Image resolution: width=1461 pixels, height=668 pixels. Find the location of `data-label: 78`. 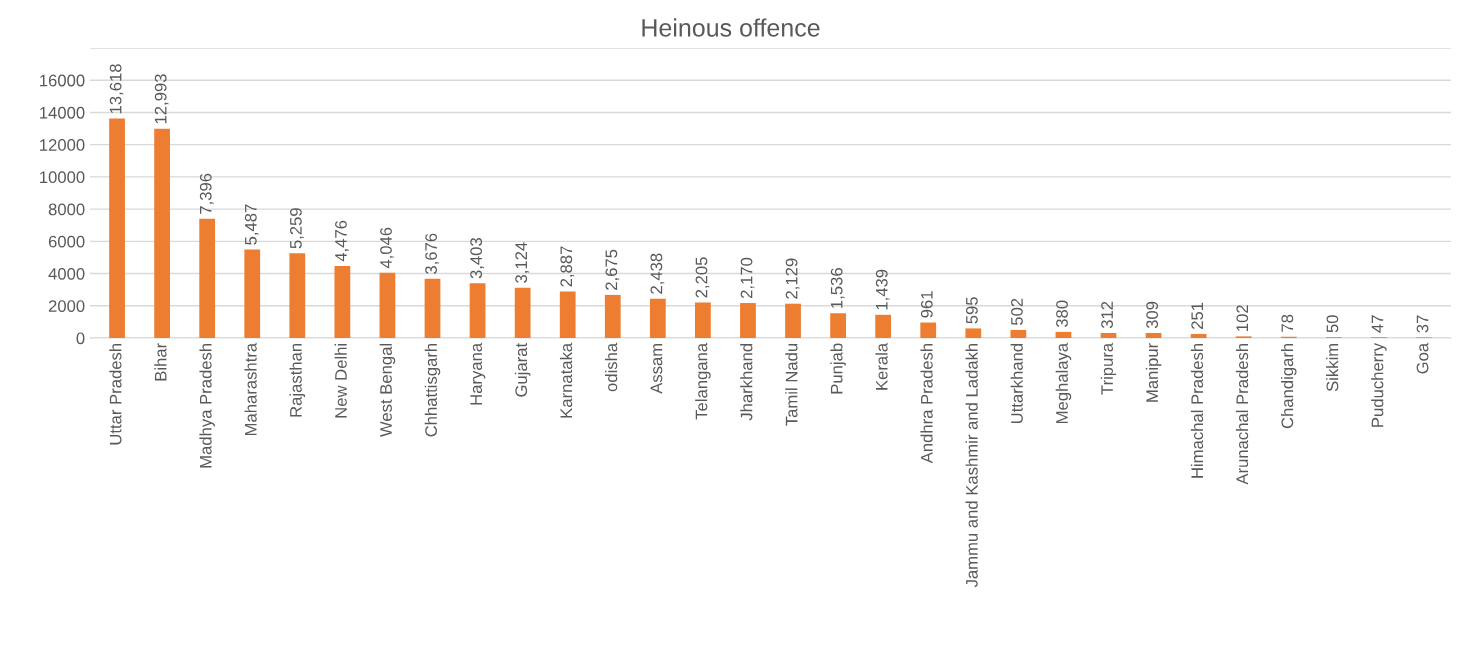

data-label: 78 is located at coordinates (1287, 323).